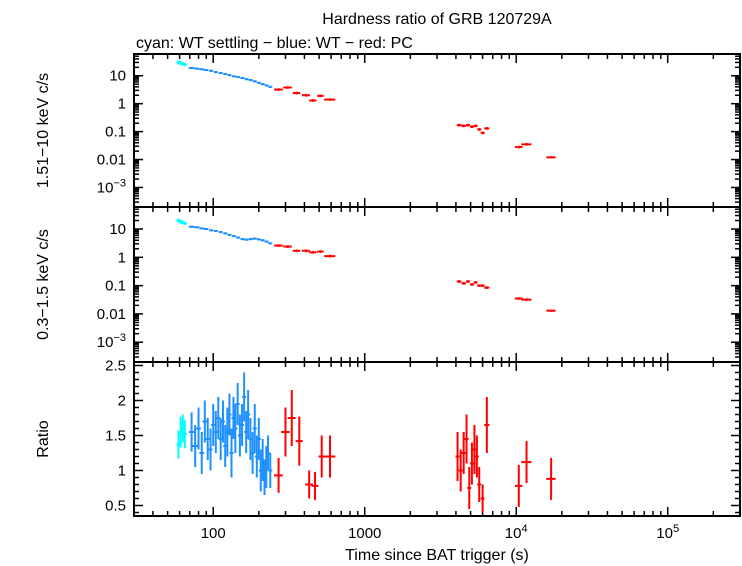  Describe the element at coordinates (43, 438) in the screenshot. I see `y-axis-label: Ratio` at that location.